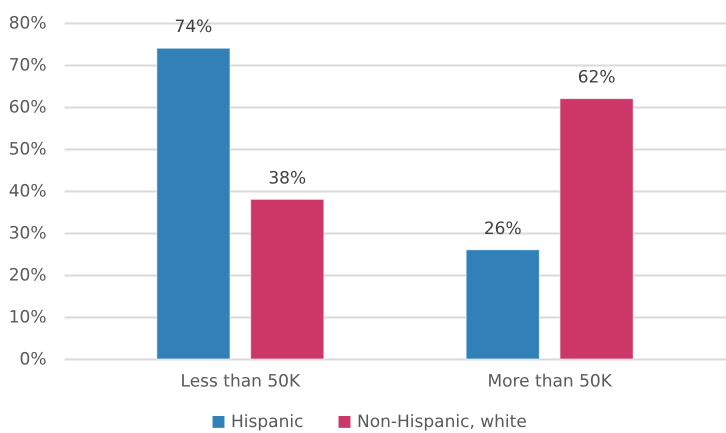 Image resolution: width=726 pixels, height=433 pixels. What do you see at coordinates (27, 150) in the screenshot?
I see `y-tick-label: 50%` at bounding box center [27, 150].